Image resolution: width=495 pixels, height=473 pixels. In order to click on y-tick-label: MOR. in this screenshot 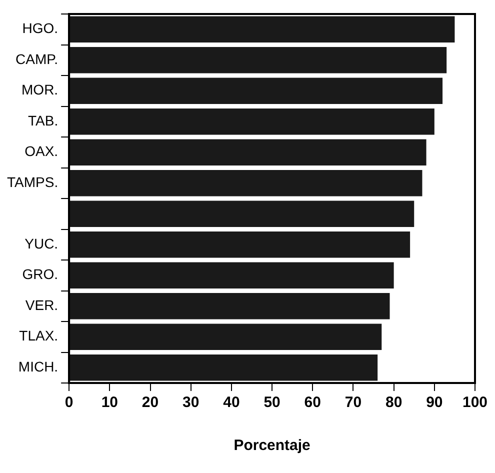, I will do `click(40, 90)`.